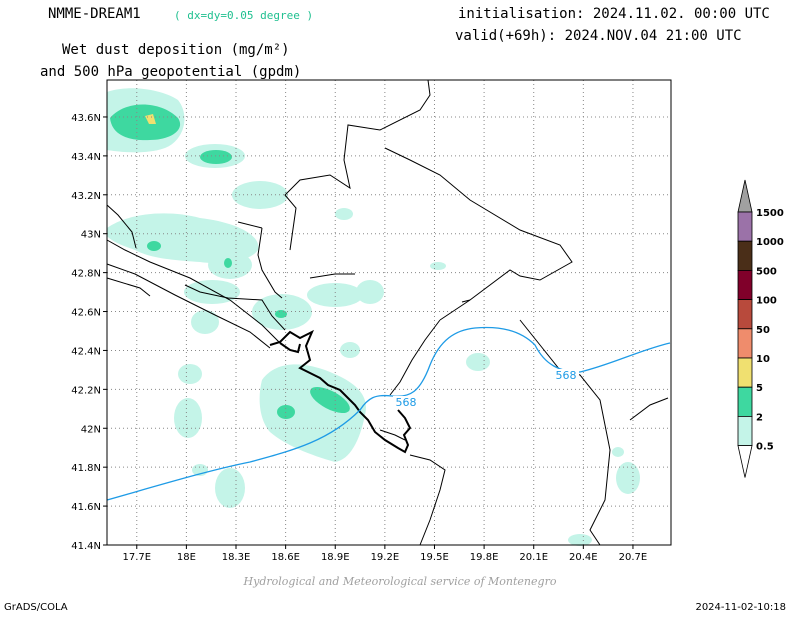 The height and width of the screenshot is (618, 800). Describe the element at coordinates (770, 213) in the screenshot. I see `colorbar-label: 1500` at that location.